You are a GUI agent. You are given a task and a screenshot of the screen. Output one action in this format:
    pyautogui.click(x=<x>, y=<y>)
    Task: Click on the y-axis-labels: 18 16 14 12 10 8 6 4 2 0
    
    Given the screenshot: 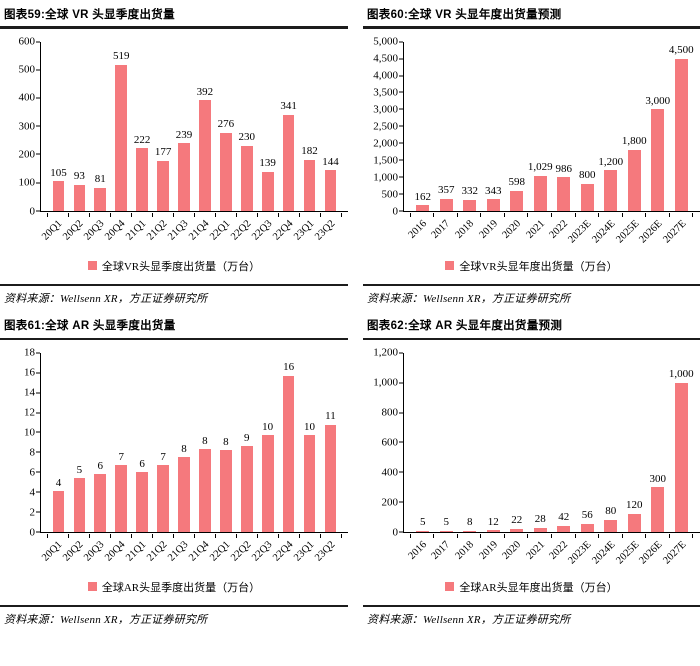 What is the action you would take?
    pyautogui.click(x=21, y=442)
    